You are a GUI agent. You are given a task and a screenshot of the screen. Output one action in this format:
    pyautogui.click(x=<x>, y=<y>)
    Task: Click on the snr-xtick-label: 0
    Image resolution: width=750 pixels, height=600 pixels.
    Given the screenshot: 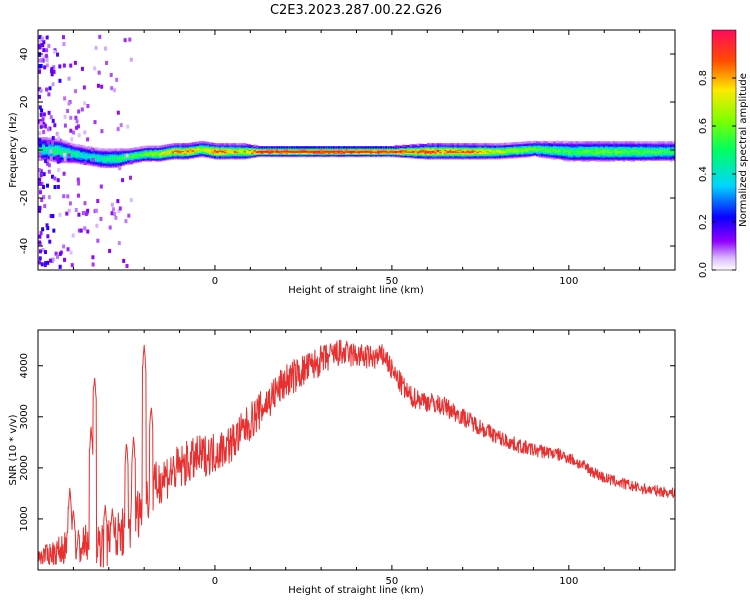 What is the action you would take?
    pyautogui.click(x=215, y=581)
    